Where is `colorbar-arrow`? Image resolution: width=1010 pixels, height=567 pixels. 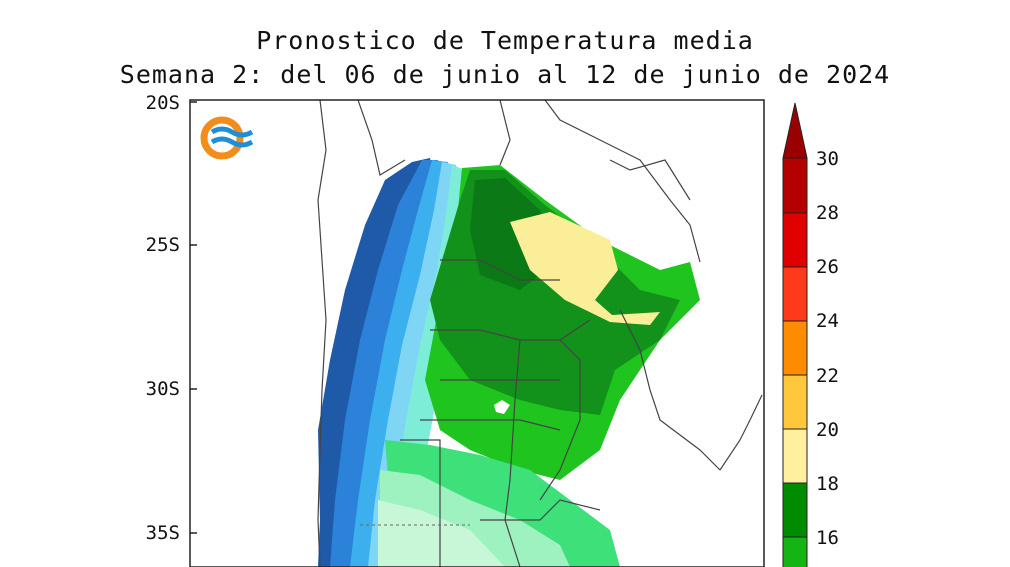 colorbar-arrow is located at coordinates (795, 130).